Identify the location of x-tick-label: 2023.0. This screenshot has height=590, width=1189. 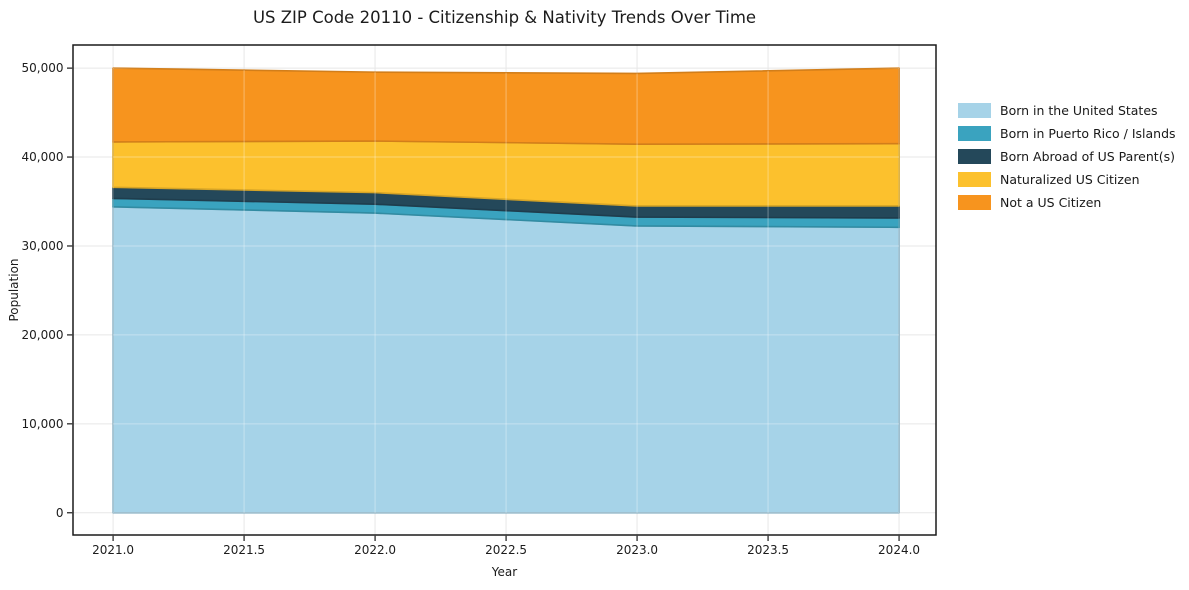
(637, 550).